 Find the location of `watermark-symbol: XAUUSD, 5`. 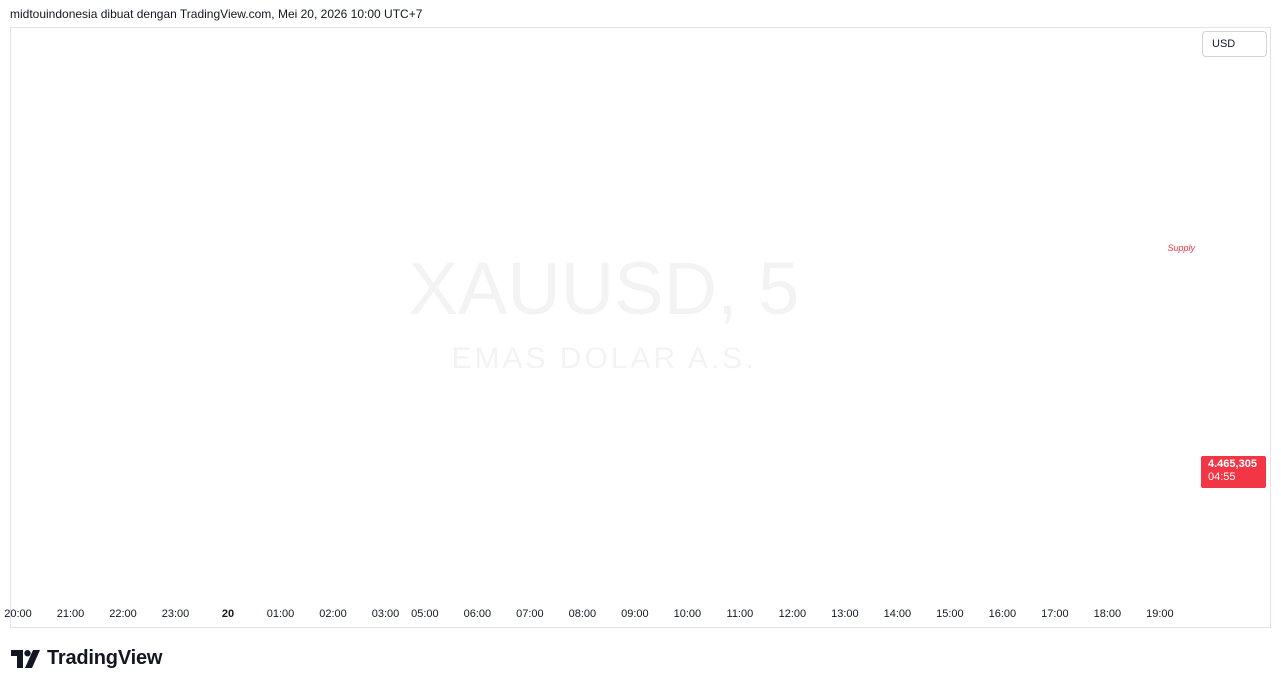

watermark-symbol: XAUUSD, 5 is located at coordinates (604, 288).